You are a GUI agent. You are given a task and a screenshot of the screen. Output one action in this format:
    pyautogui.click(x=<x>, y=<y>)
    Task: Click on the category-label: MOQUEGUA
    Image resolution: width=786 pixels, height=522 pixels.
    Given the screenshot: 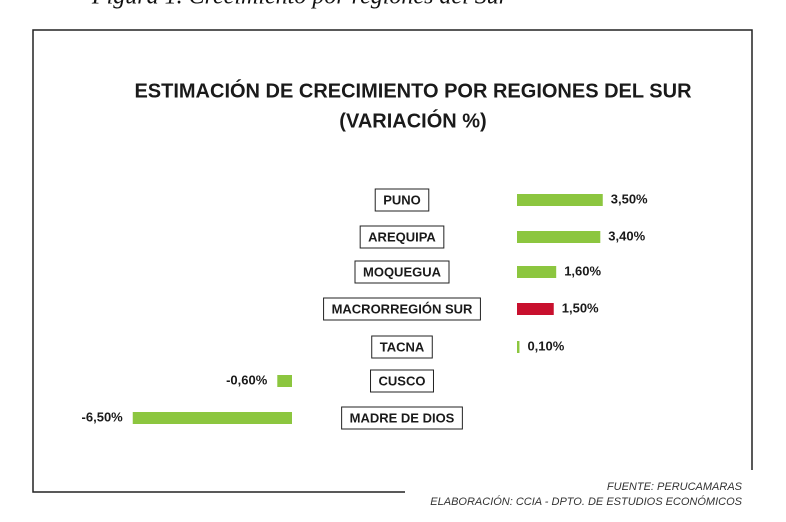 What is the action you would take?
    pyautogui.click(x=402, y=271)
    